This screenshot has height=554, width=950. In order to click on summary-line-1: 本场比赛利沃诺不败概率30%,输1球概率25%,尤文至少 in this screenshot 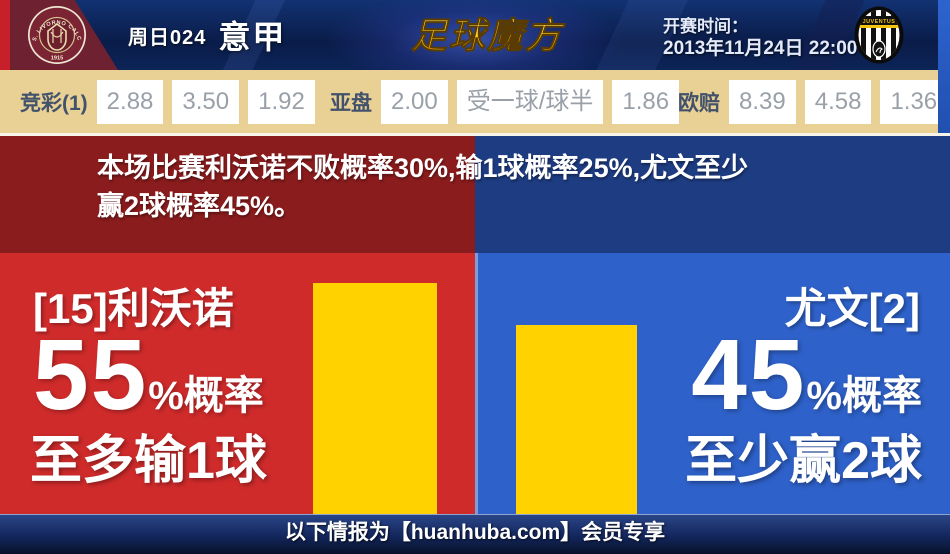, I will do `click(423, 168)`.